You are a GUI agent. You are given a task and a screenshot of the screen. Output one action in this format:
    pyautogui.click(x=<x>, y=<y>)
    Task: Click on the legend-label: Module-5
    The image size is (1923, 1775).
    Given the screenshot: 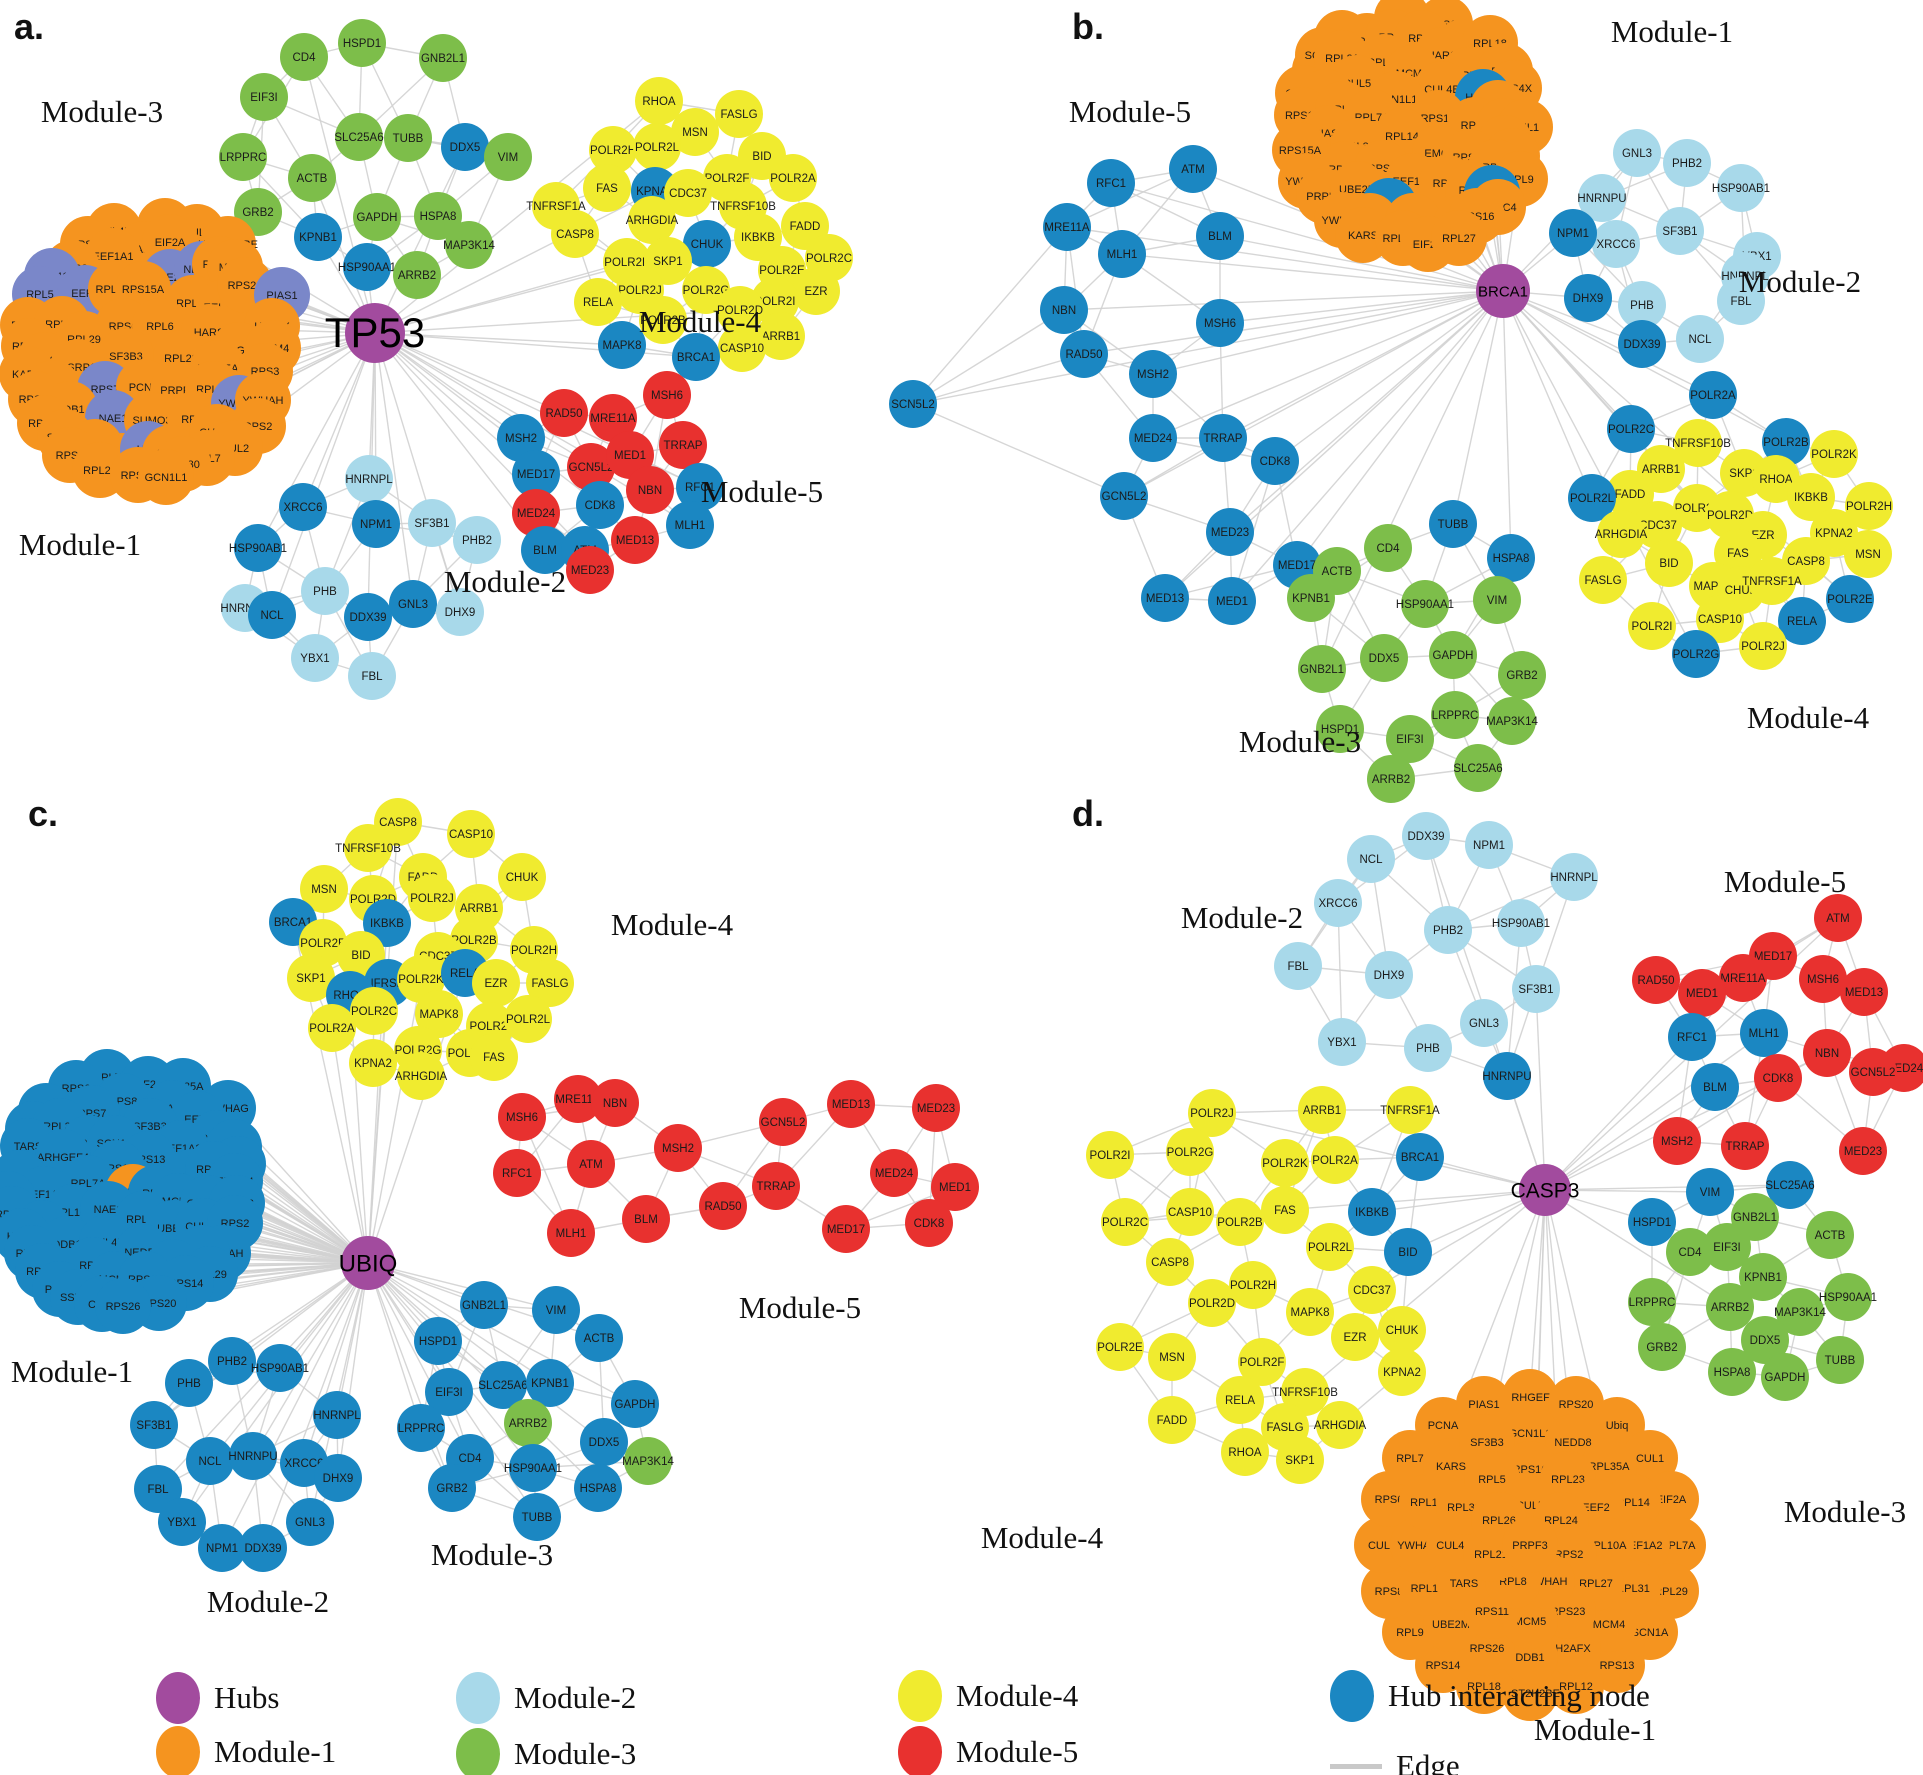 What is the action you would take?
    pyautogui.click(x=1017, y=1751)
    